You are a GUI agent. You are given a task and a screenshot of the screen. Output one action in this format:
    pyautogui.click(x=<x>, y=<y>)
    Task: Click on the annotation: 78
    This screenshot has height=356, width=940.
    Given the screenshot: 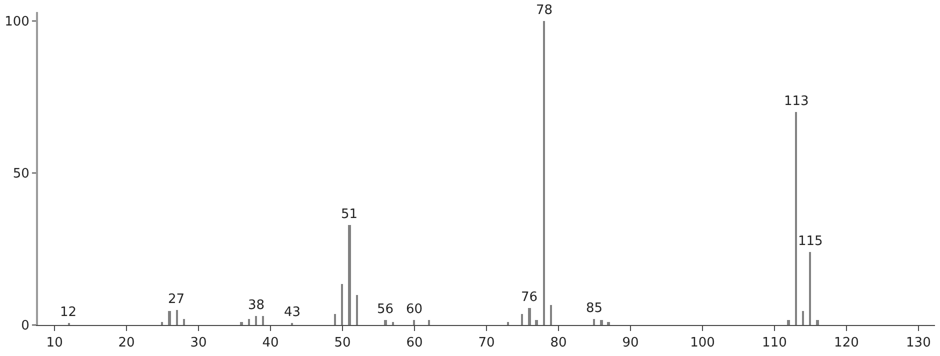 What is the action you would take?
    pyautogui.click(x=544, y=10)
    